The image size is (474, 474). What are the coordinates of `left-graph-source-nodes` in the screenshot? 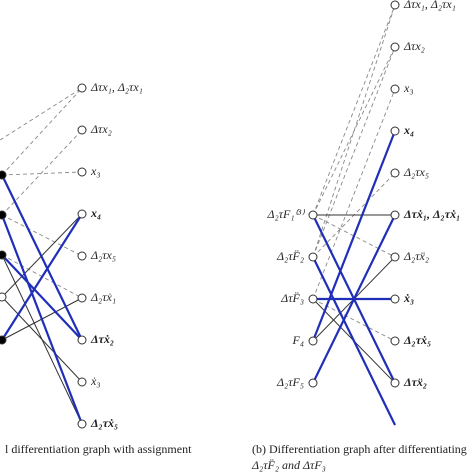 It's located at (3, 257).